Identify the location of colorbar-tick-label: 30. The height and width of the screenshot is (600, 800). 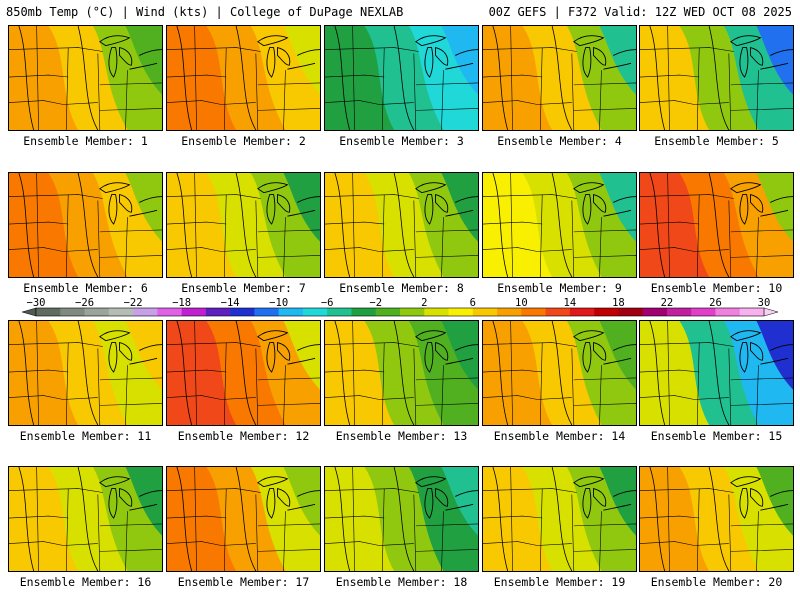
(764, 303).